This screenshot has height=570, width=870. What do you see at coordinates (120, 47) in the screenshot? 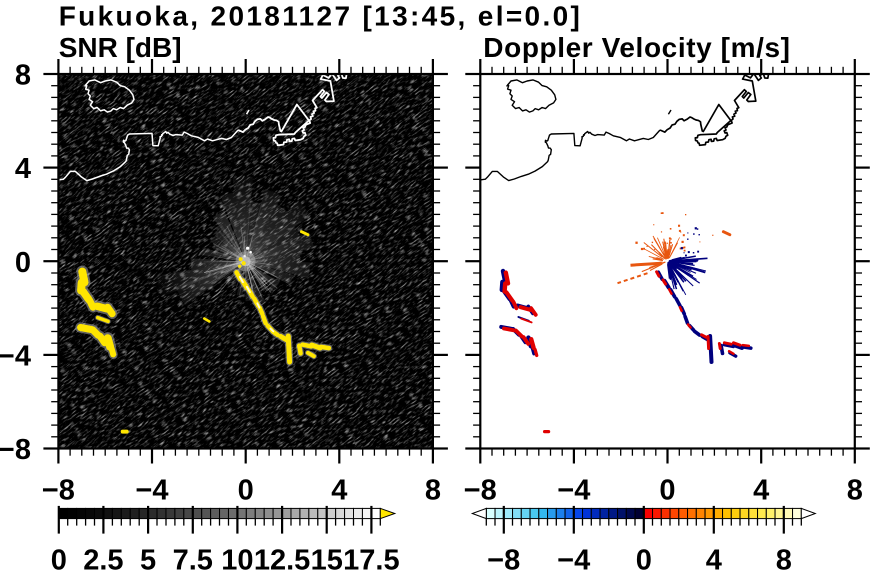
I see `svg-text: SNR [dB]` at bounding box center [120, 47].